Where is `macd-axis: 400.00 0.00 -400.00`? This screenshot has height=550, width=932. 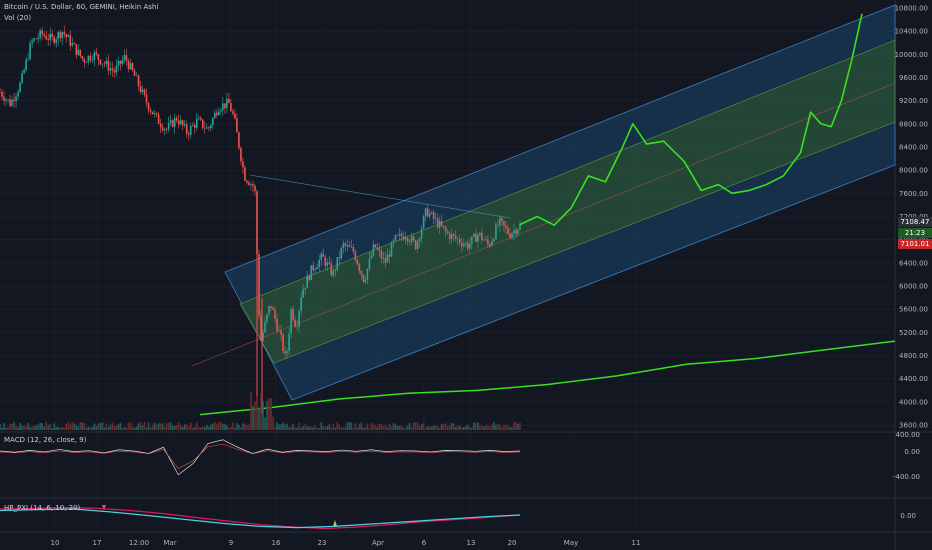 macd-axis: 400.00 0.00 -400.00 is located at coordinates (906, 456).